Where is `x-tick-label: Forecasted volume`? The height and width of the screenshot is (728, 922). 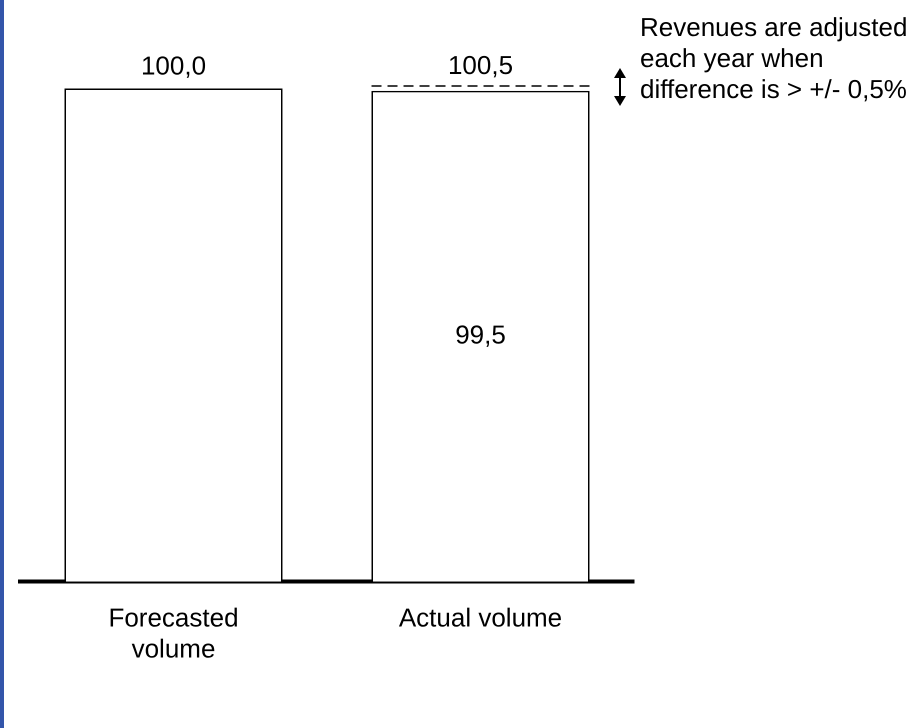 x-tick-label: Forecasted volume is located at coordinates (173, 633).